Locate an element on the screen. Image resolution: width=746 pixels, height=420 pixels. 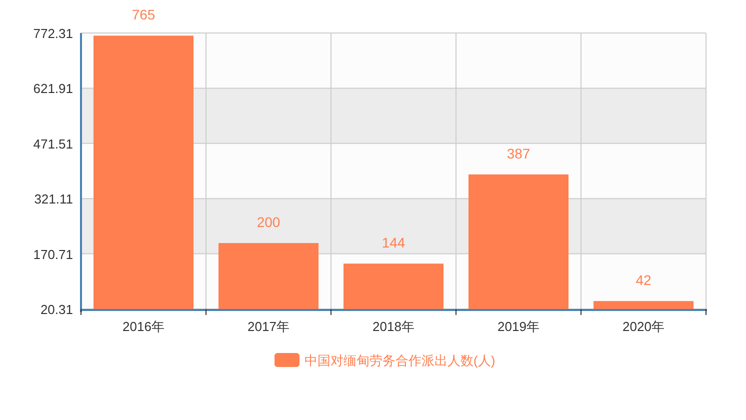
x-tick-label: 2019年 is located at coordinates (519, 326).